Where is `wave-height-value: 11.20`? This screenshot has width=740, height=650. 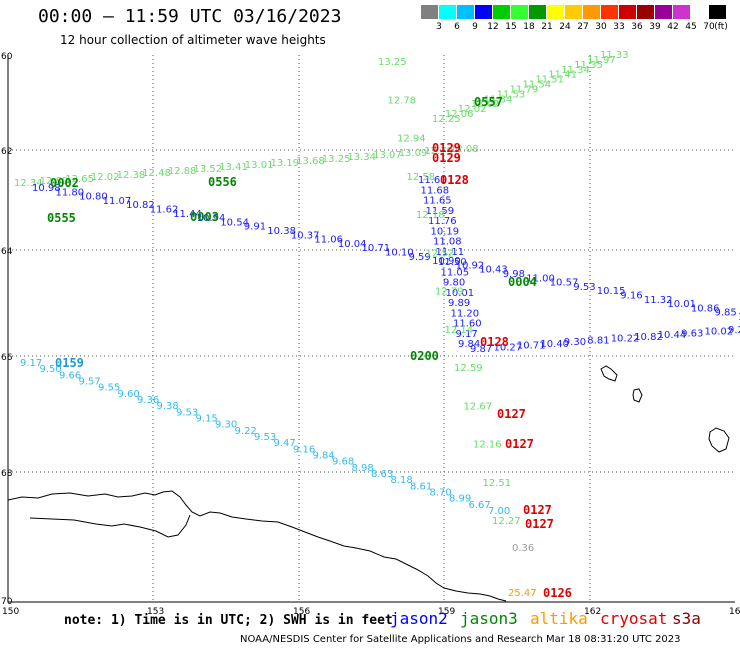
wave-height-value: 11.20 is located at coordinates (465, 313).